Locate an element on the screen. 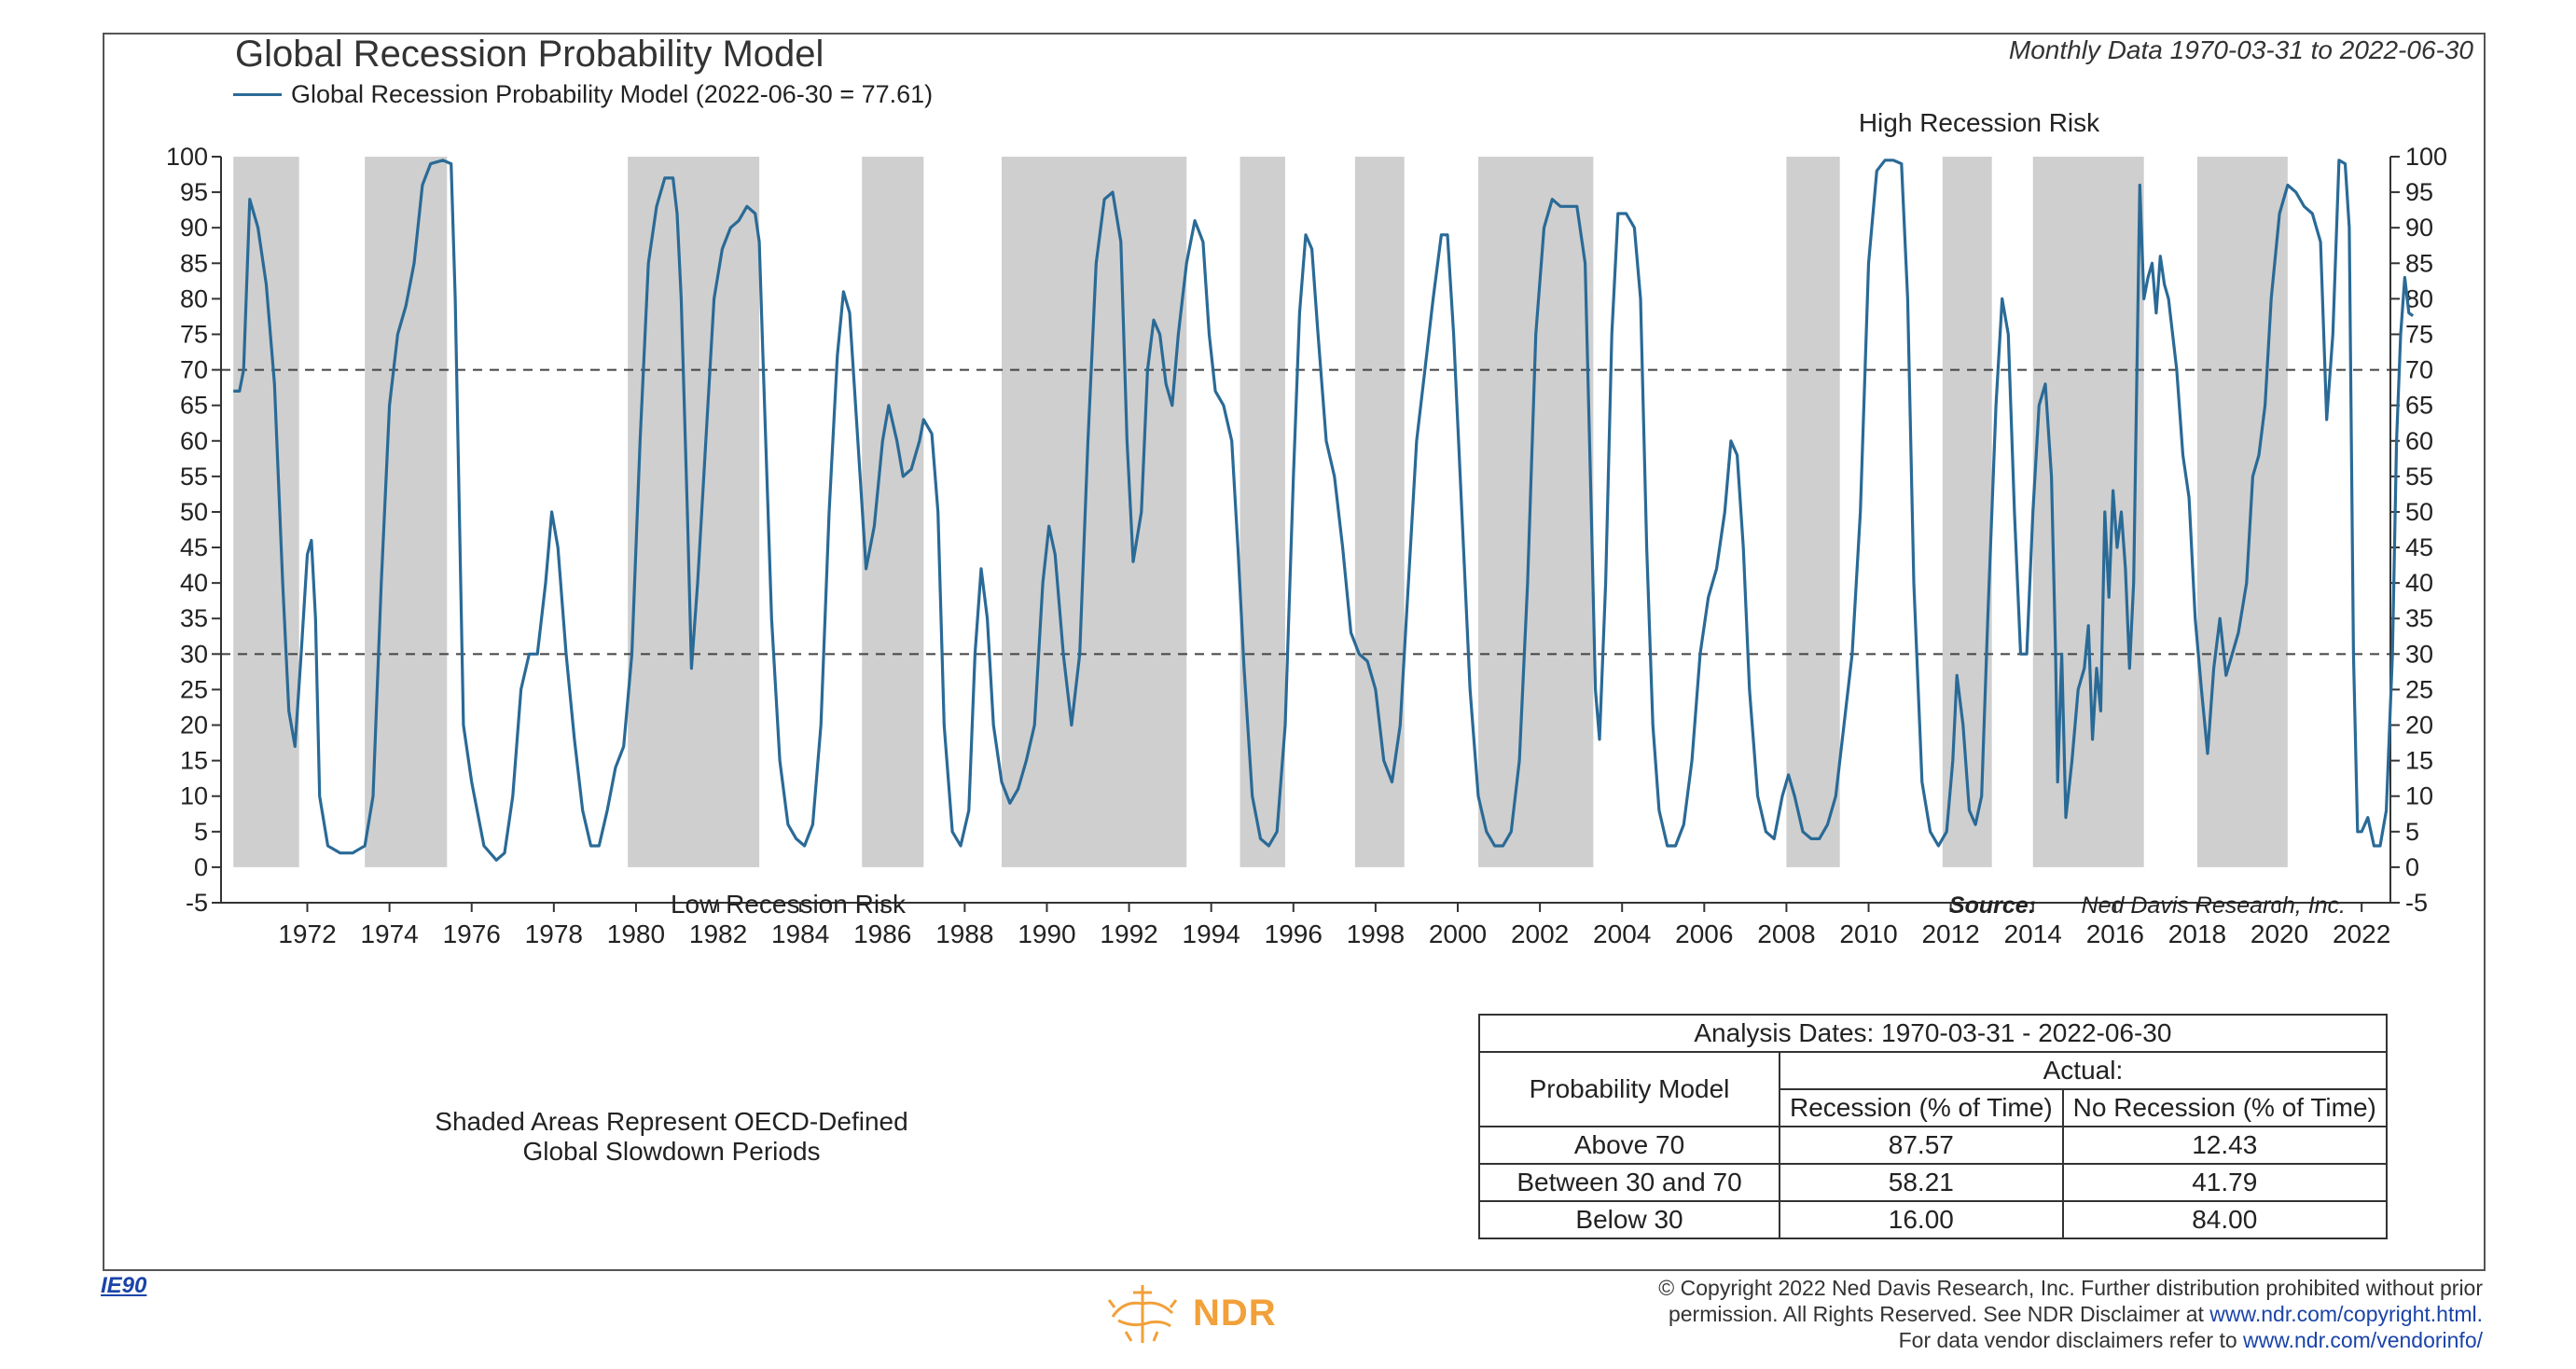 The width and height of the screenshot is (2576, 1369). no-recession-value: 41.79 is located at coordinates (2224, 1182).